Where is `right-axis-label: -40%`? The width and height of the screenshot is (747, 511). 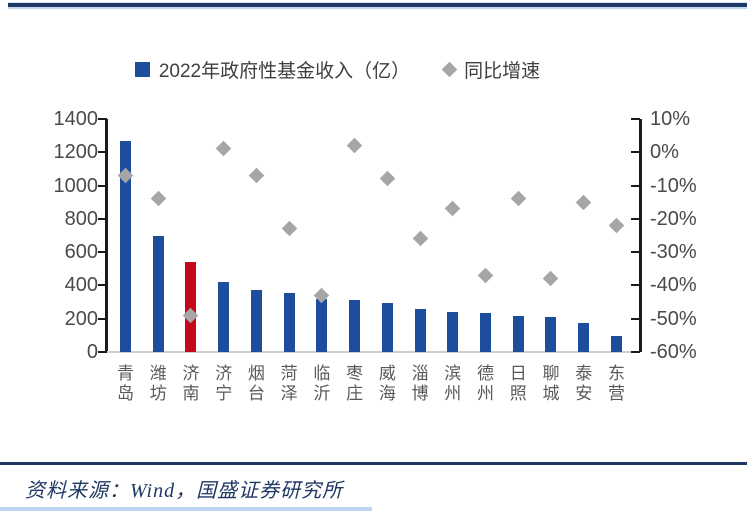
right-axis-label: -40% is located at coordinates (673, 285).